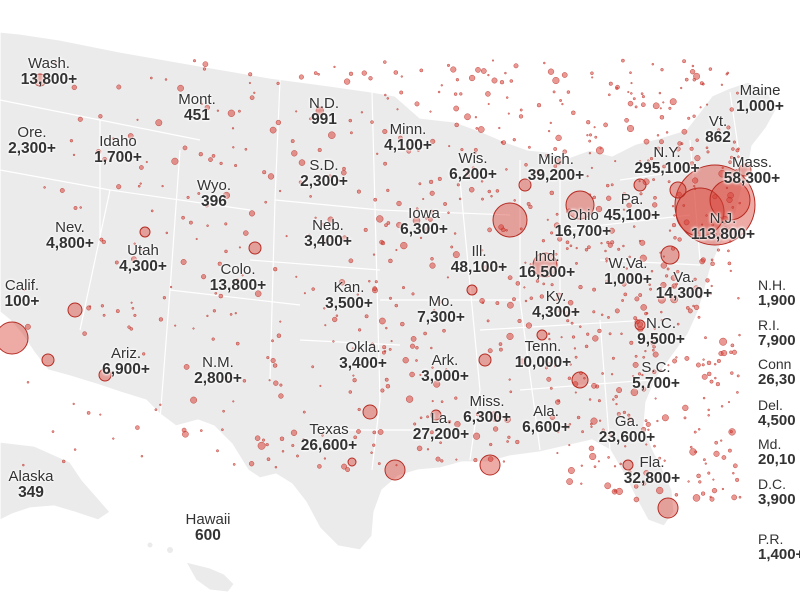 The width and height of the screenshot is (800, 600). I want to click on state-value: 10,000+, so click(543, 362).